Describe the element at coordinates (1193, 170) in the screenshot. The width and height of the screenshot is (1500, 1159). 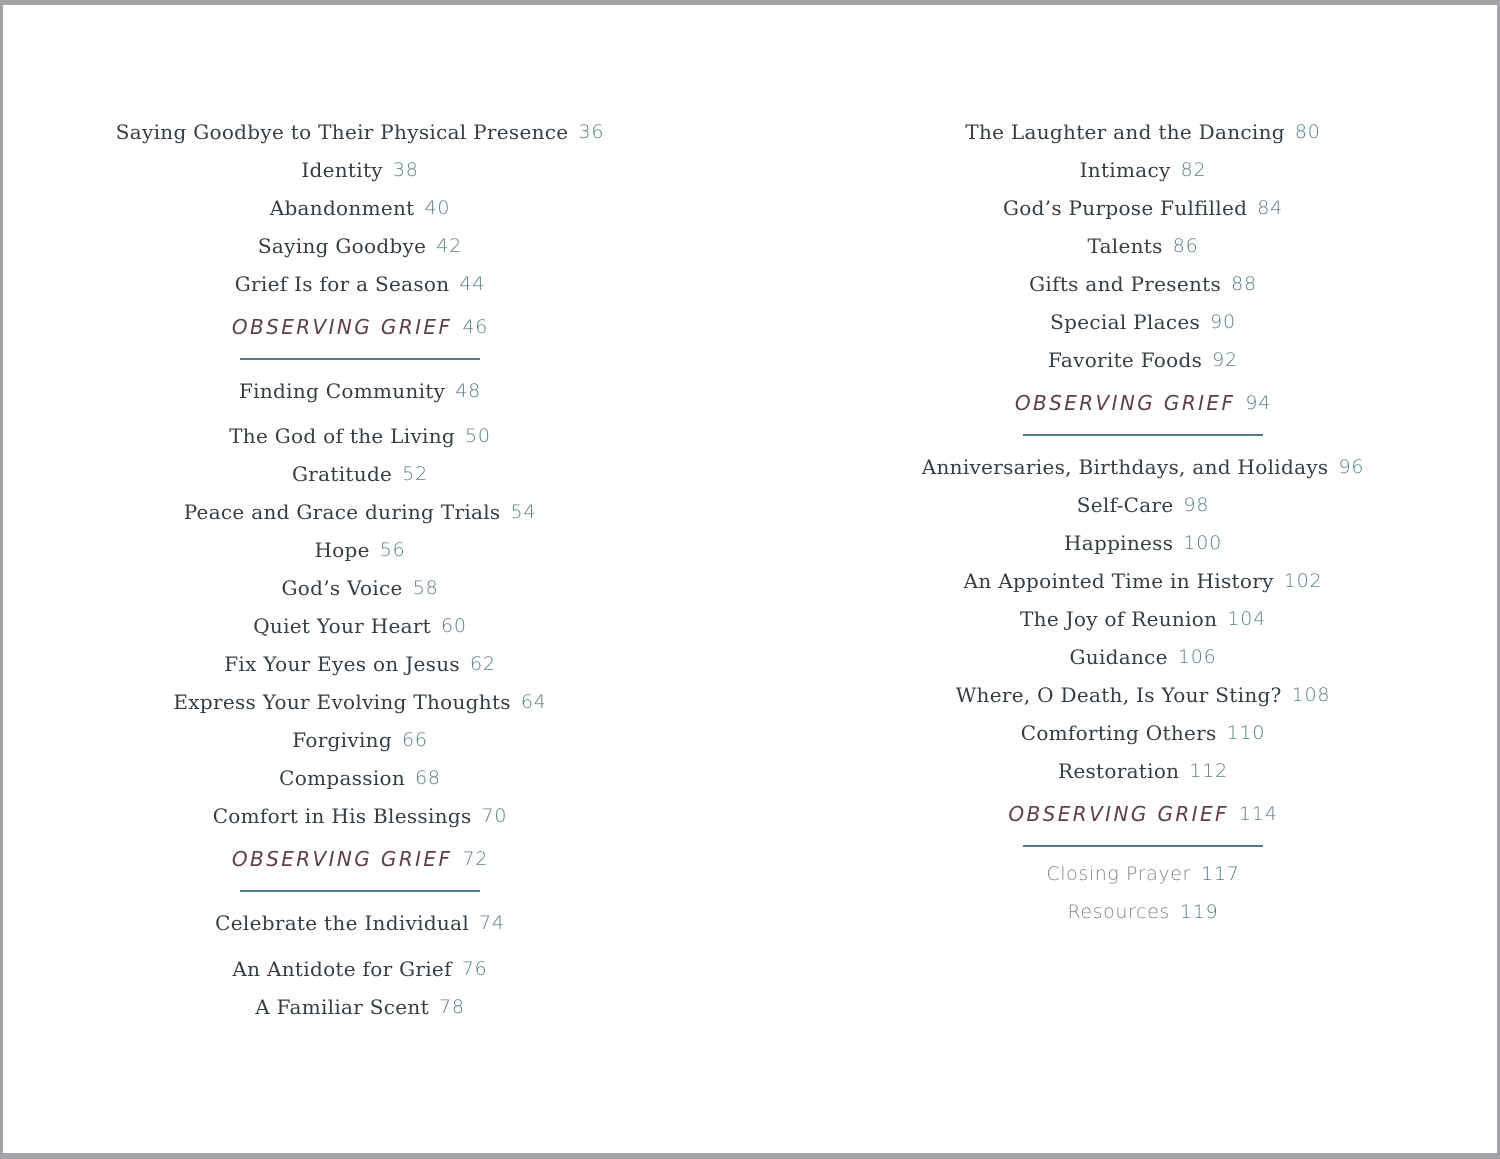
I see `toc-entry-page-number: 82` at that location.